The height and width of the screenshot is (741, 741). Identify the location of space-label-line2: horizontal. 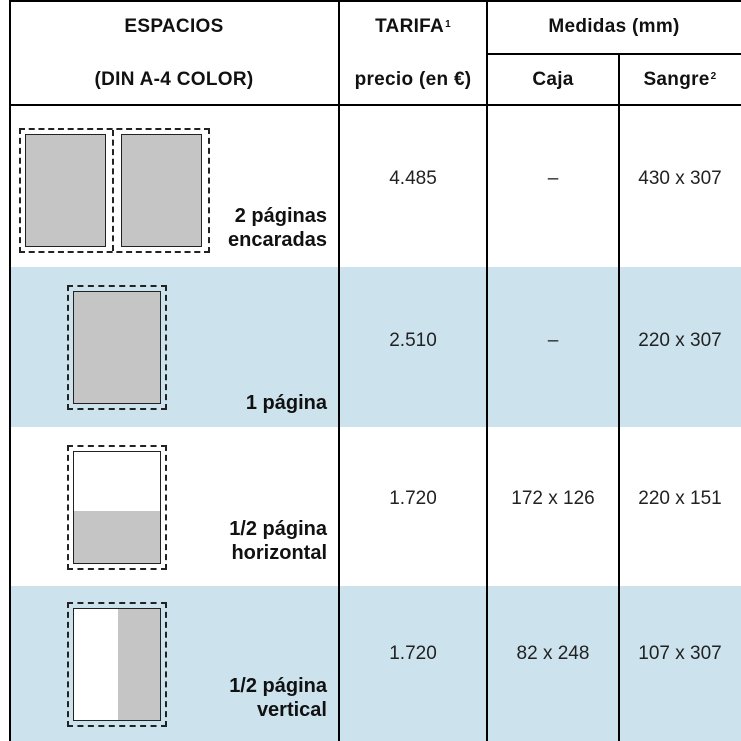
(279, 553).